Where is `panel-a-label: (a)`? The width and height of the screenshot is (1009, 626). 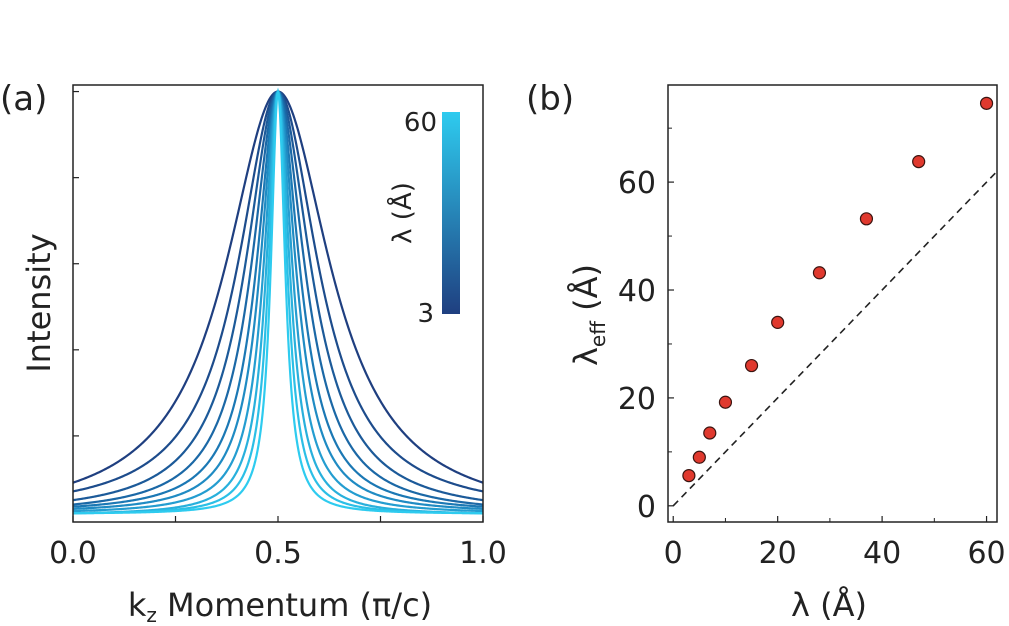 panel-a-label: (a) is located at coordinates (23, 99).